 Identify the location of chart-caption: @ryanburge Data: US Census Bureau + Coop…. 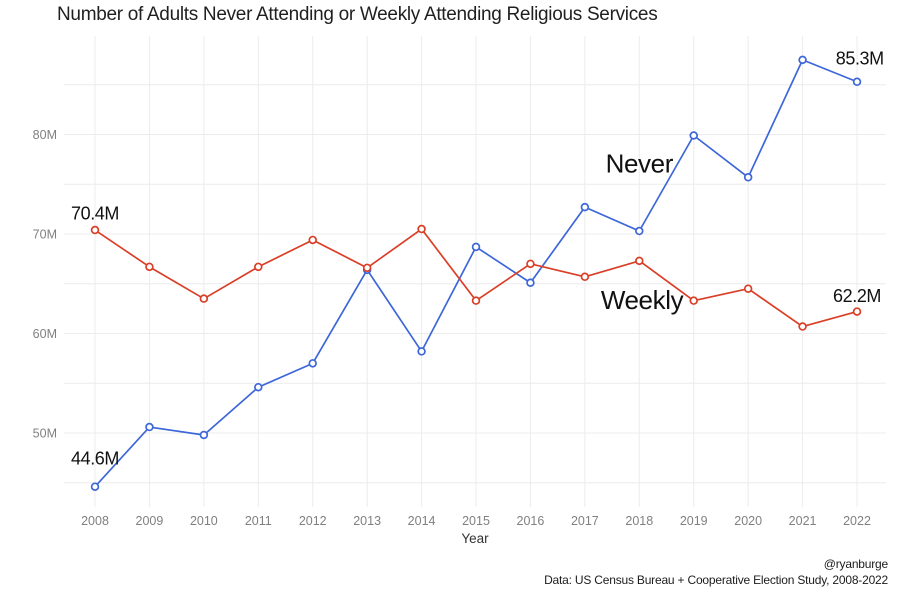
(716, 572).